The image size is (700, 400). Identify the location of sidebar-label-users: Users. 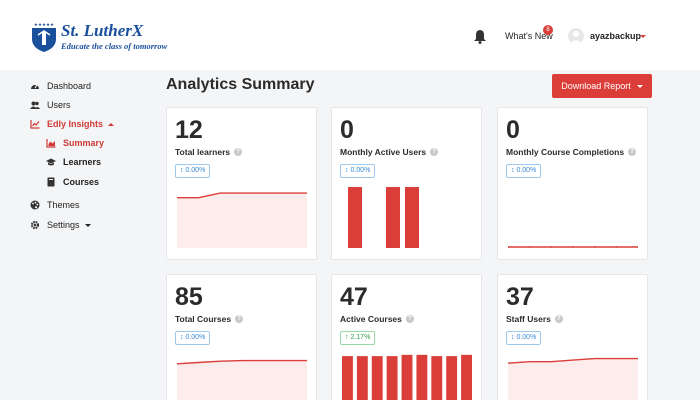
(59, 105).